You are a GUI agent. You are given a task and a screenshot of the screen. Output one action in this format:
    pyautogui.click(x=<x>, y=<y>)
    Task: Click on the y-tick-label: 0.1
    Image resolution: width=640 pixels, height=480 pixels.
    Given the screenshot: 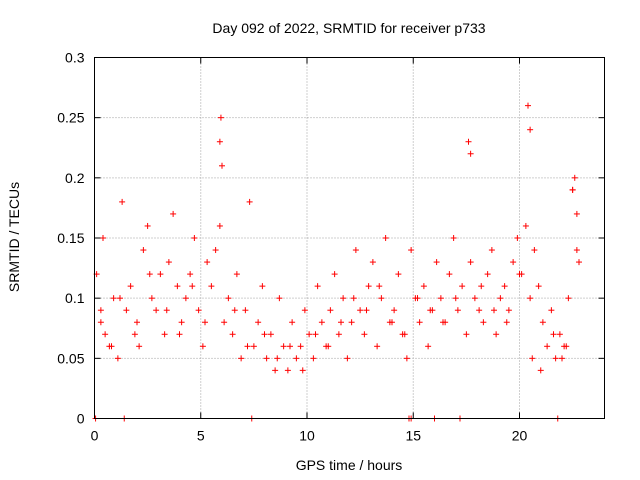 What is the action you would take?
    pyautogui.click(x=75, y=298)
    